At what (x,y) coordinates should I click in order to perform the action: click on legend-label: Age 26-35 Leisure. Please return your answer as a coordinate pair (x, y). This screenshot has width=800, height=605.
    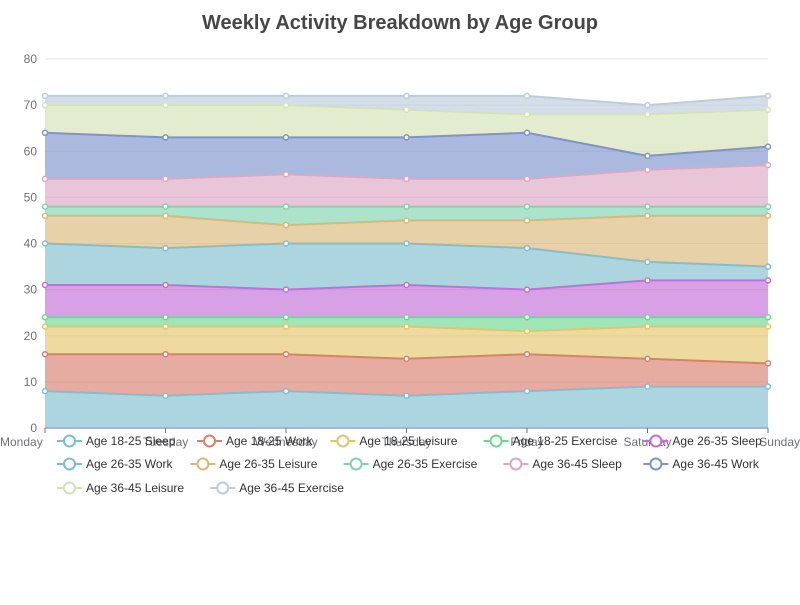
    Looking at the image, I should click on (268, 464).